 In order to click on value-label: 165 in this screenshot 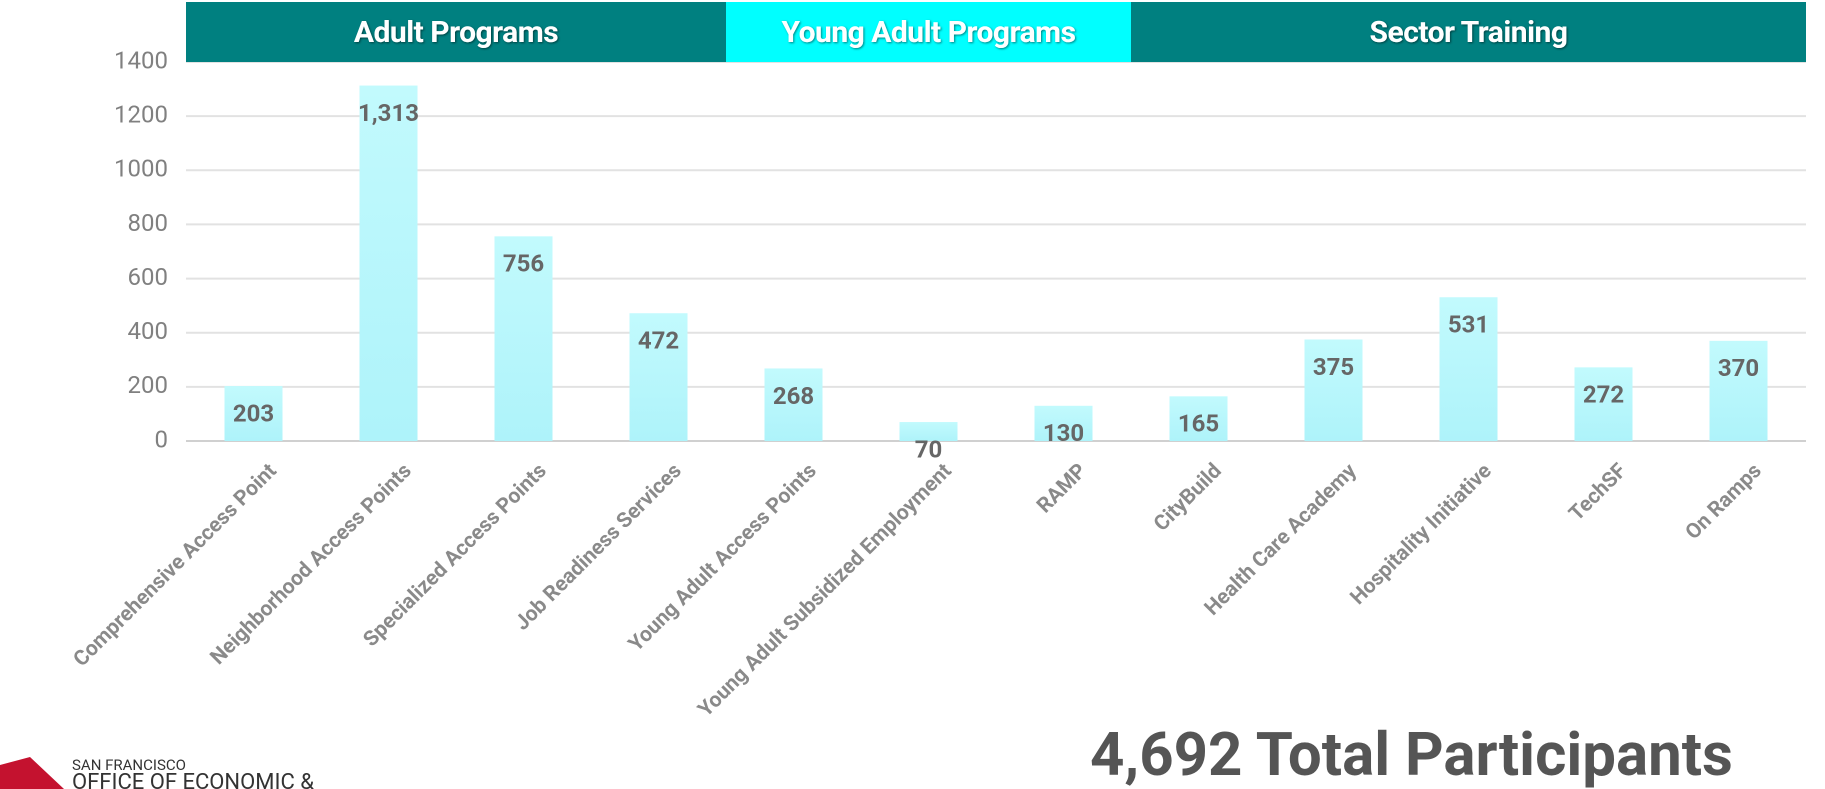, I will do `click(1198, 424)`.